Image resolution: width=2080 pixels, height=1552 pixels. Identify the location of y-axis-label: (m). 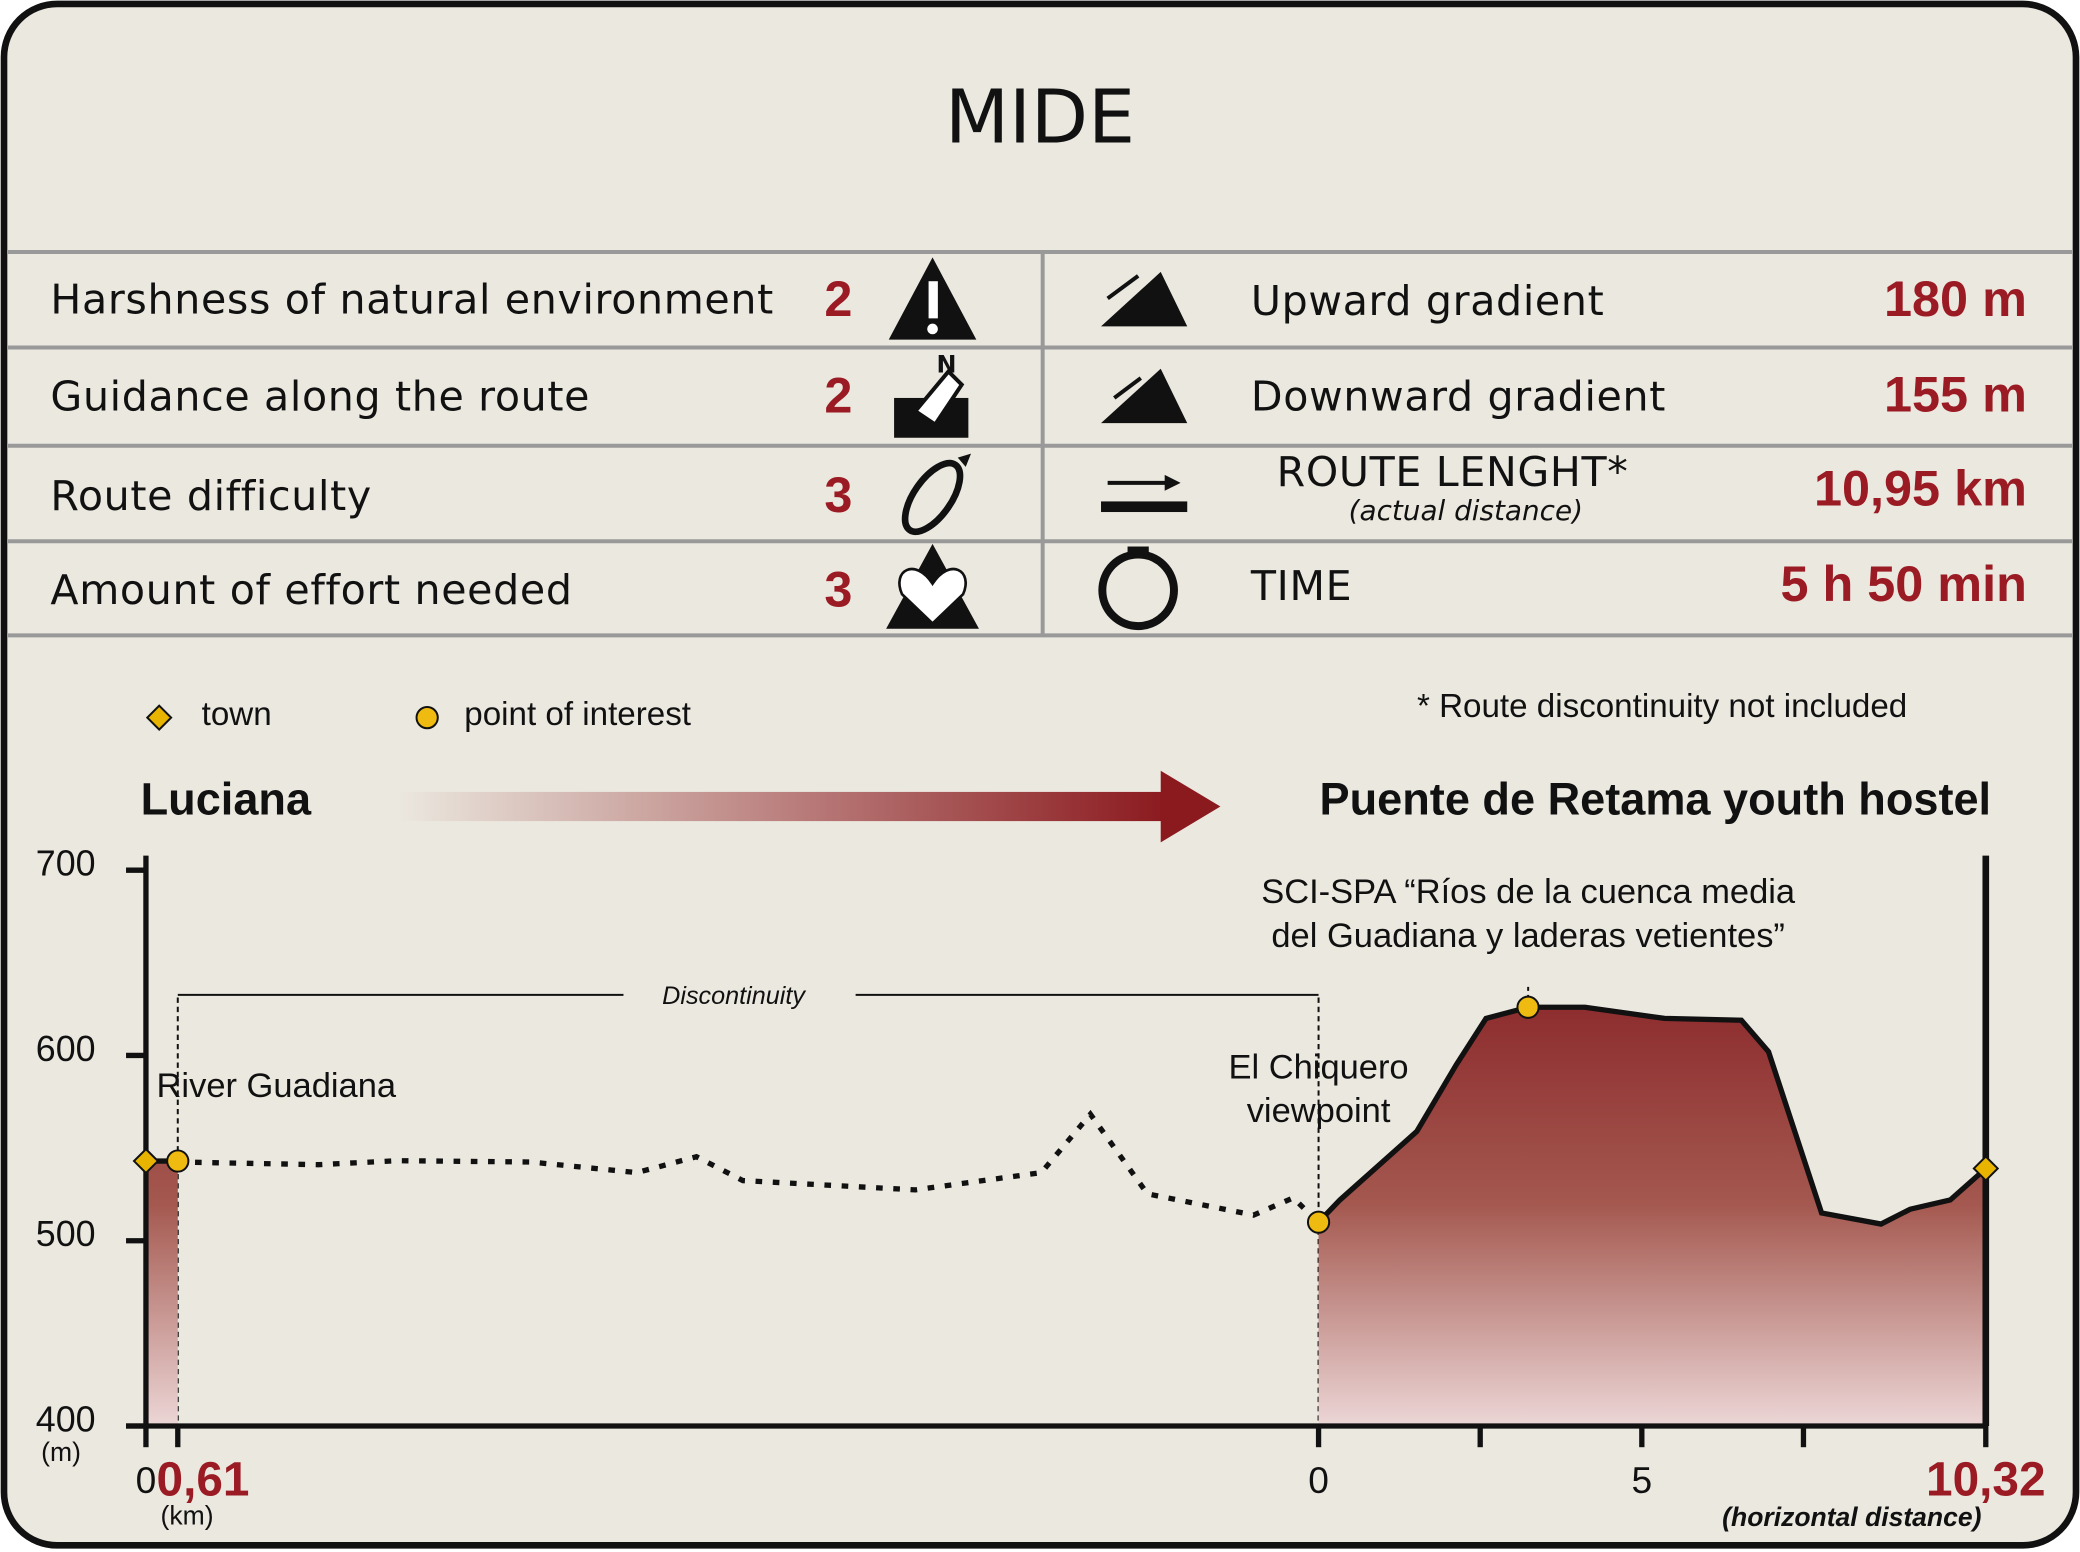
(61, 1452).